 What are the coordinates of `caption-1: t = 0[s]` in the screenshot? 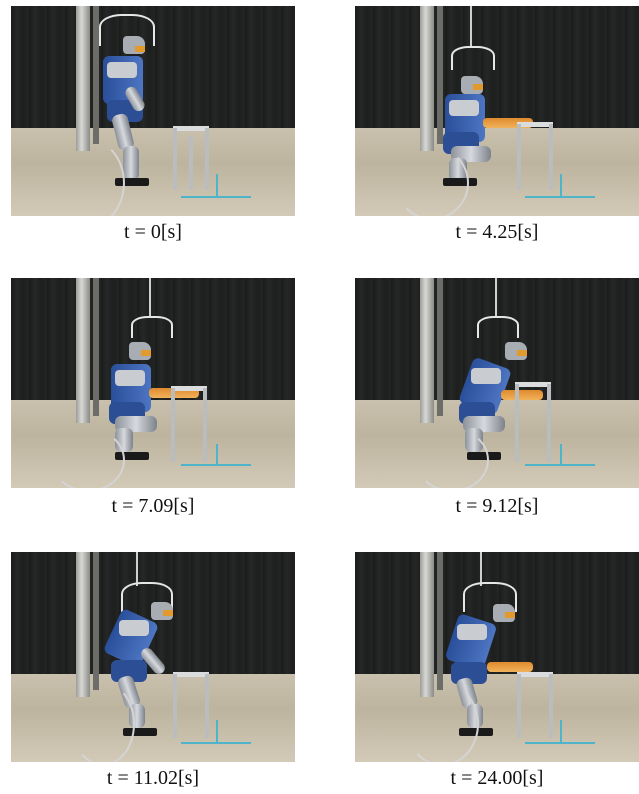 It's located at (153, 232).